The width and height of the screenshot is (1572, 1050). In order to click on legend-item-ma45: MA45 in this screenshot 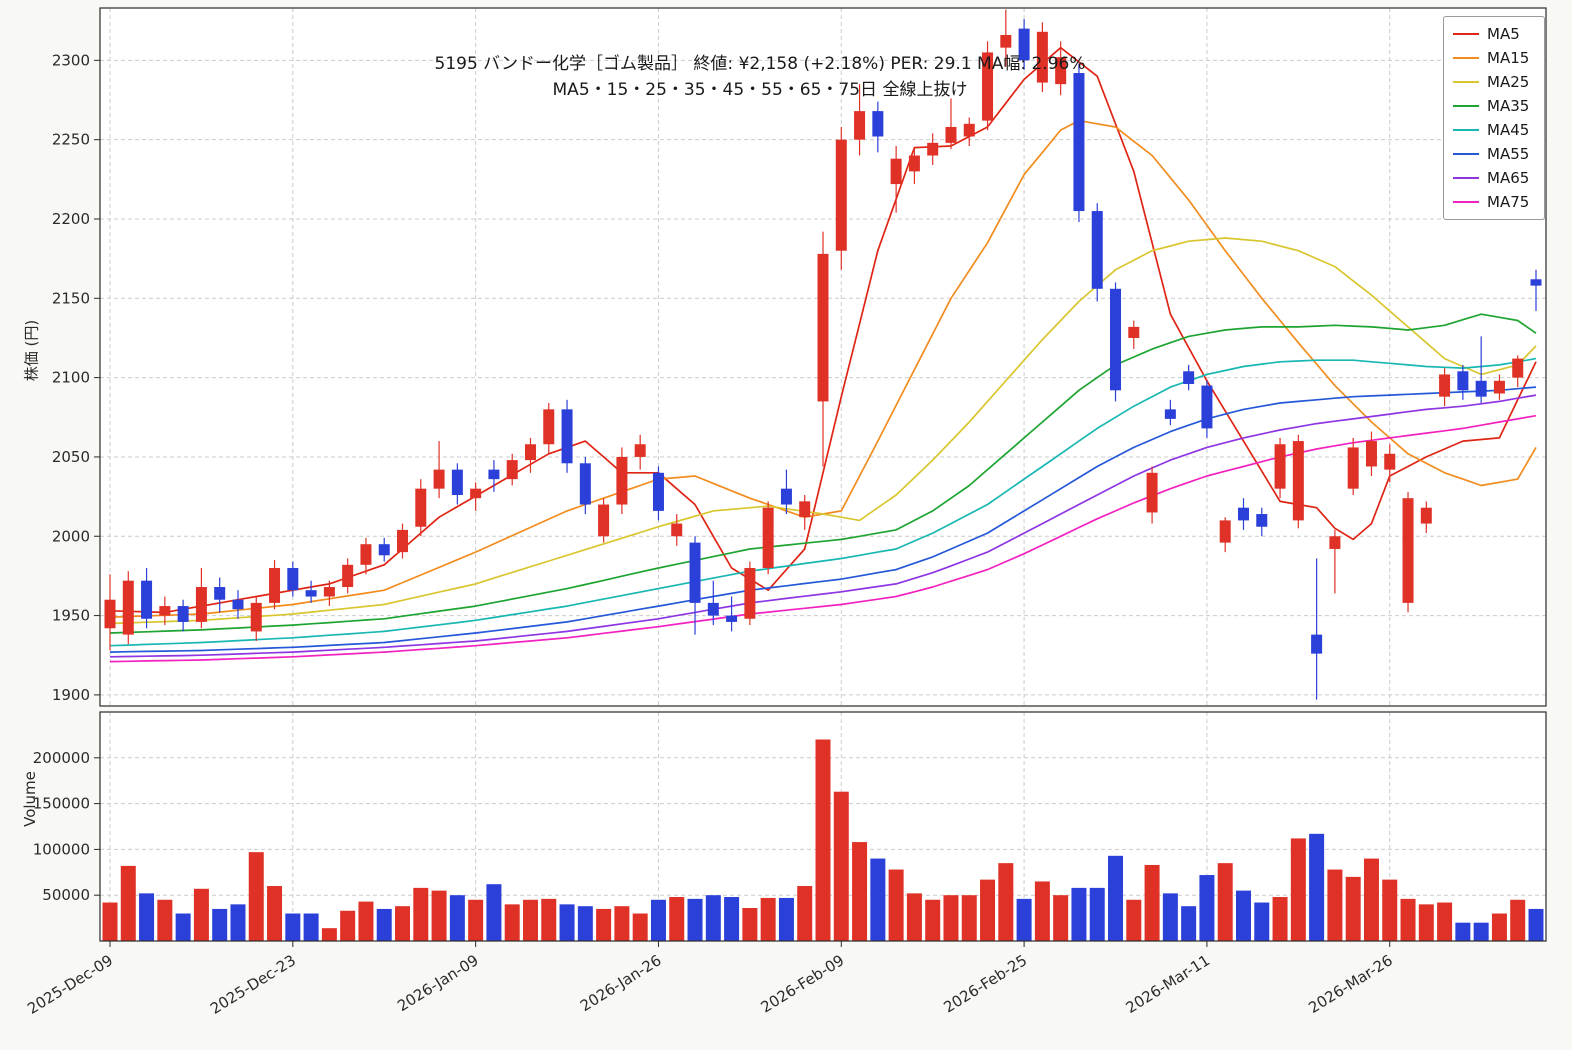, I will do `click(1494, 130)`.